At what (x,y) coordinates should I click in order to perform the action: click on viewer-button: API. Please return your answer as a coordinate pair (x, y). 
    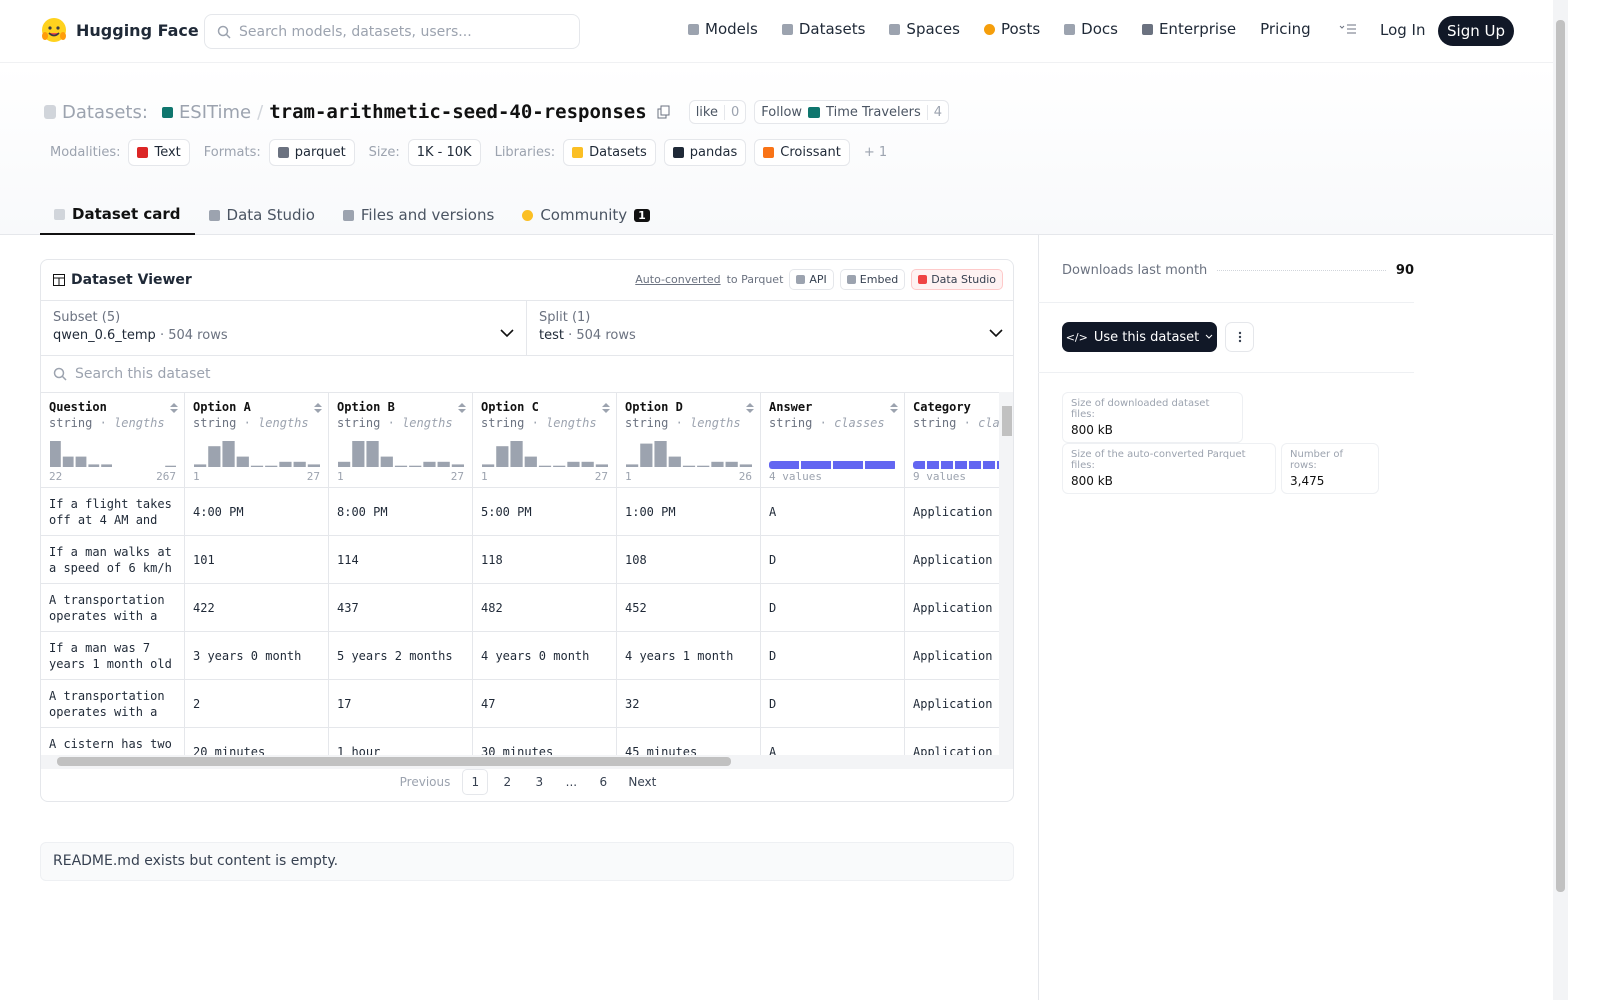
    Looking at the image, I should click on (811, 279).